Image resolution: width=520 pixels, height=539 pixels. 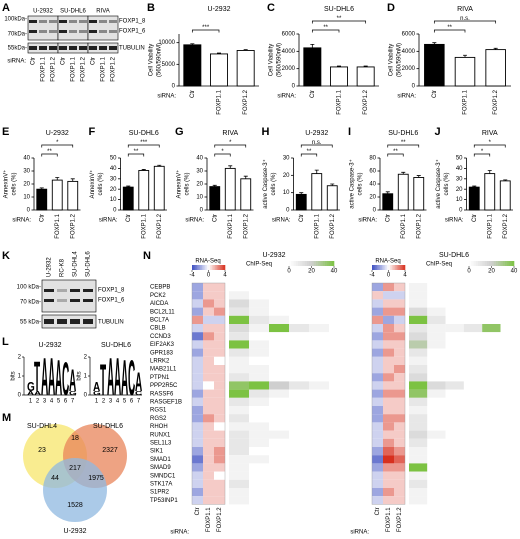 What do you see at coordinates (514, 272) in the screenshot?
I see `colorbar-tick-label: 40` at bounding box center [514, 272].